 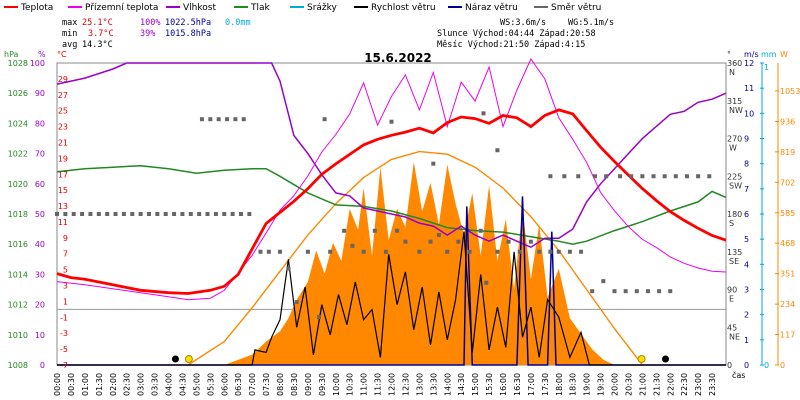 I want to click on pressure-tick-label: 1008, so click(x=18, y=365).